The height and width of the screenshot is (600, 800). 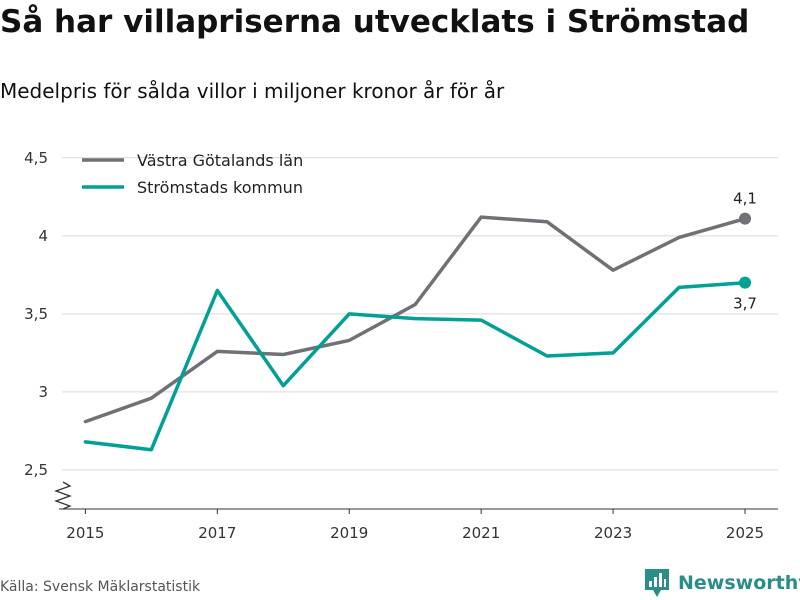 I want to click on y-tick-label: 3,5, so click(x=36, y=314).